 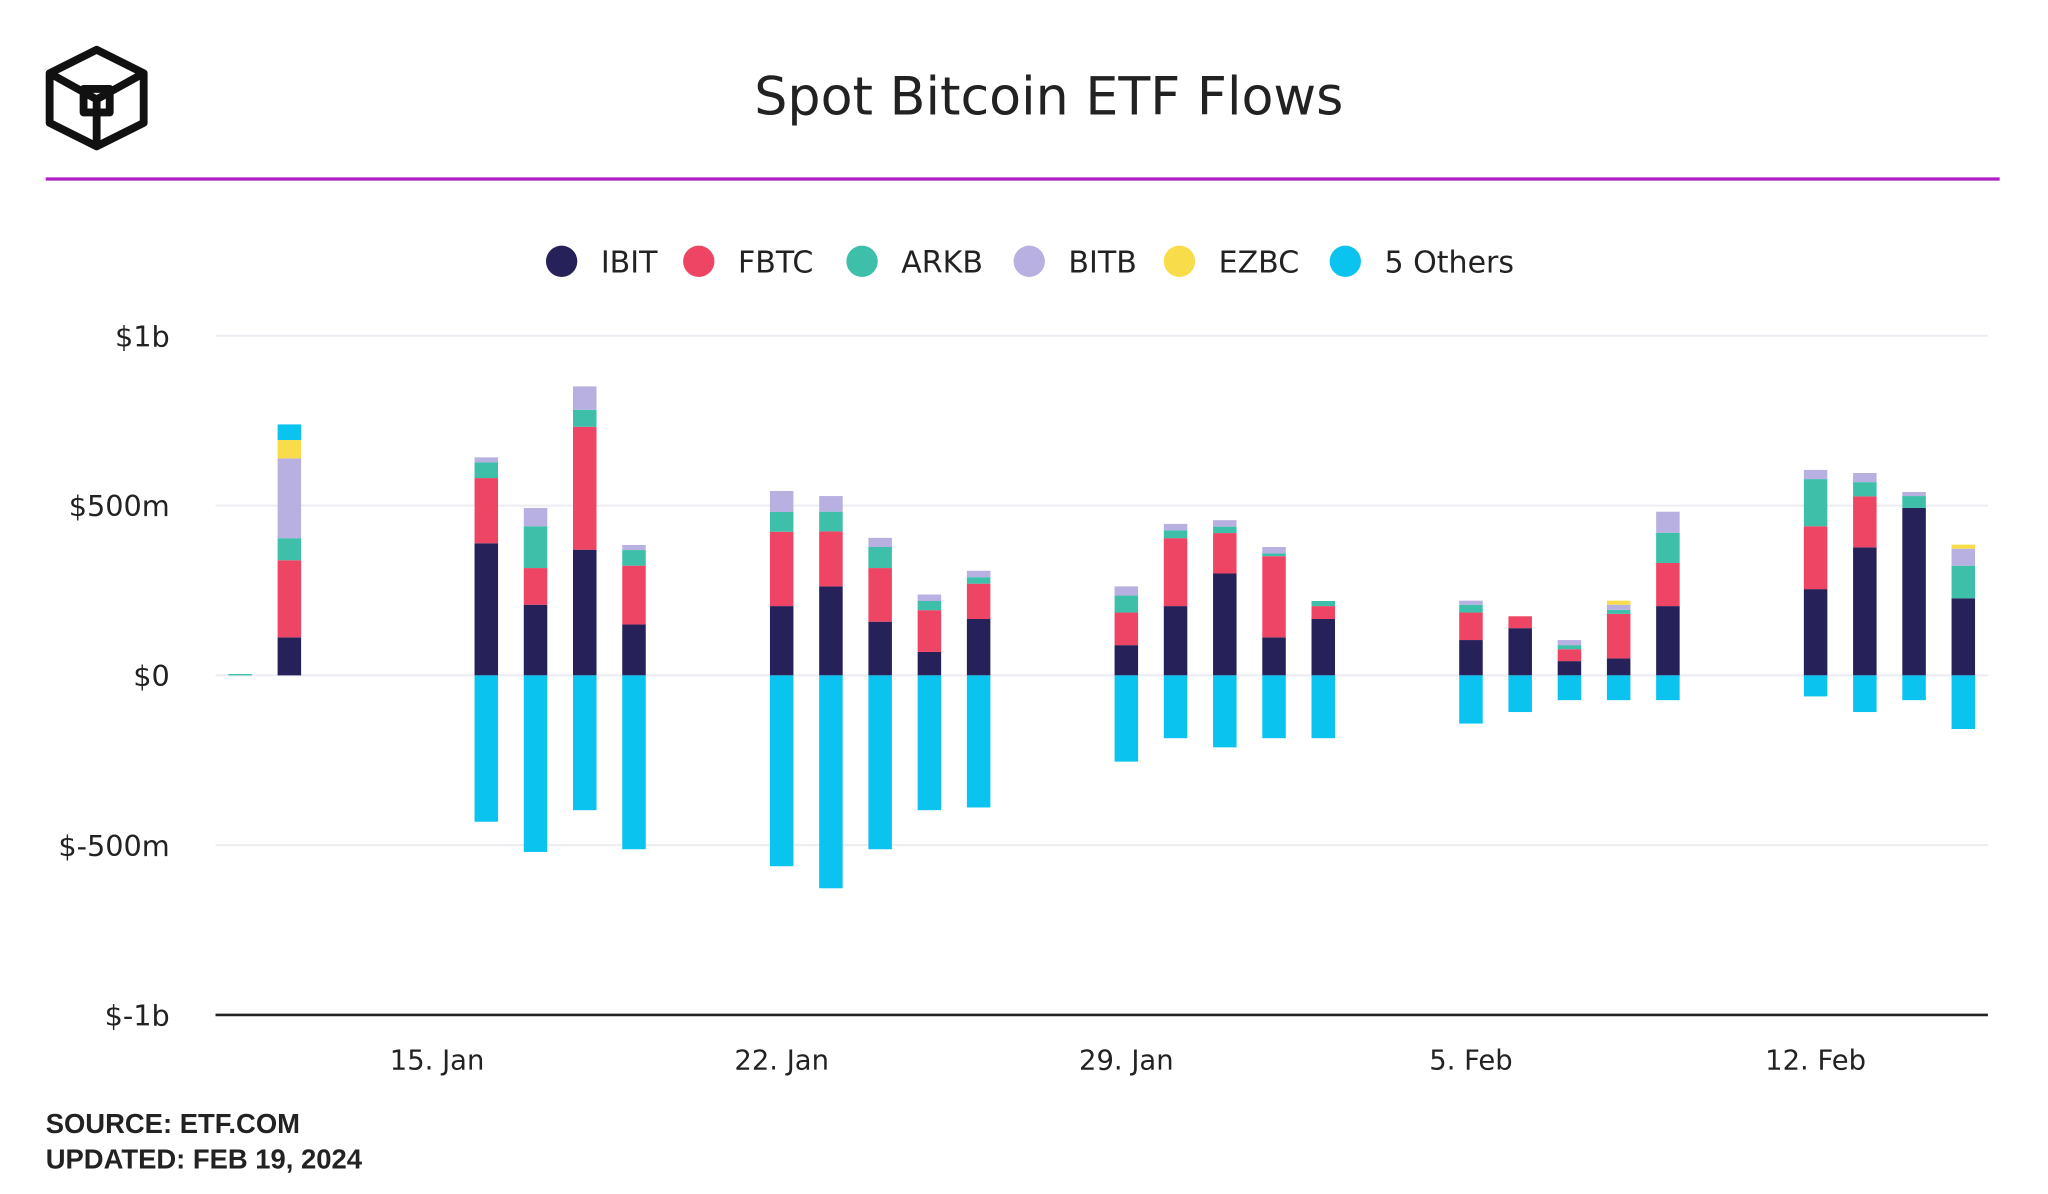 What do you see at coordinates (1102, 262) in the screenshot?
I see `legend-label: BITB` at bounding box center [1102, 262].